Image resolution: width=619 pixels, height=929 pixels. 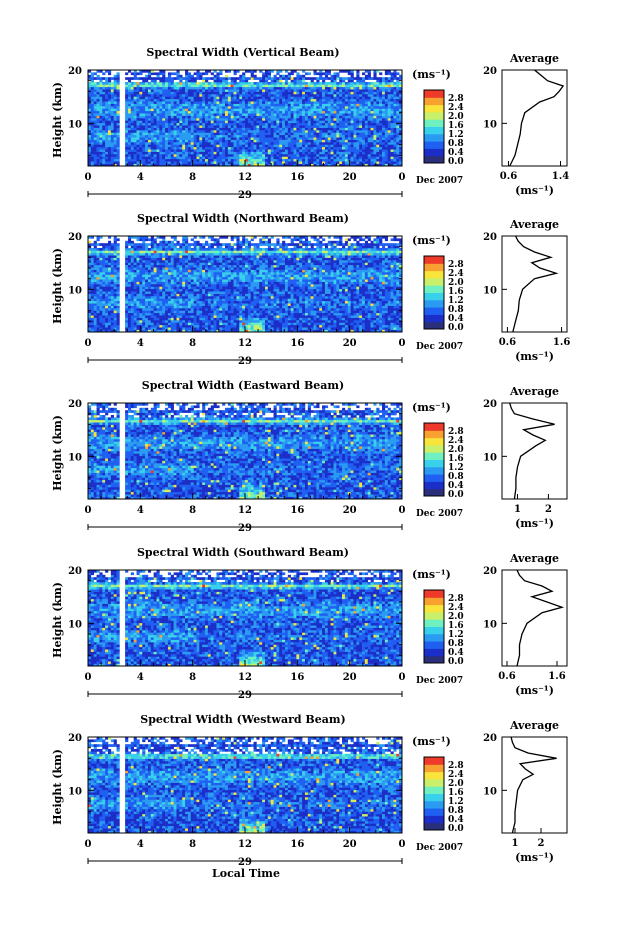 I want to click on panel-title: Spectral Width (Eastward Beam), so click(x=243, y=385).